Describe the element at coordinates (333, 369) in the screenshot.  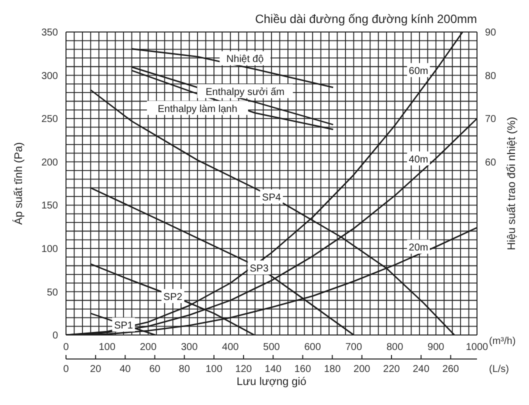
I see `x2-tick-label: 180` at that location.